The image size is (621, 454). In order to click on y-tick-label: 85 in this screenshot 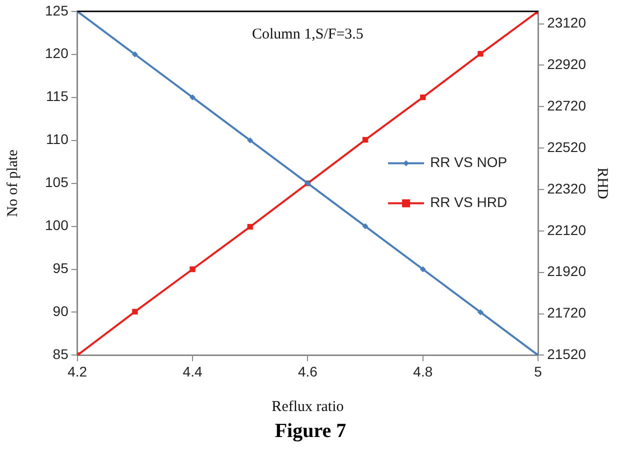, I will do `click(60, 354)`.